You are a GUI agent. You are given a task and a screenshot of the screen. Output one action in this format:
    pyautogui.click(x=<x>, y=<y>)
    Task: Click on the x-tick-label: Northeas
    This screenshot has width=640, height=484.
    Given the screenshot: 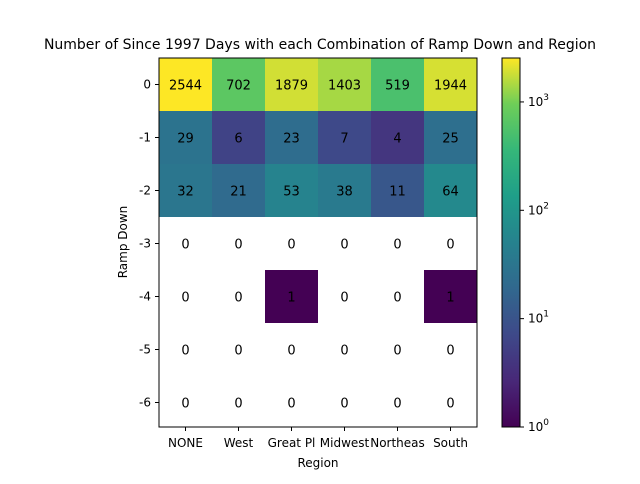 What is the action you would take?
    pyautogui.click(x=397, y=443)
    